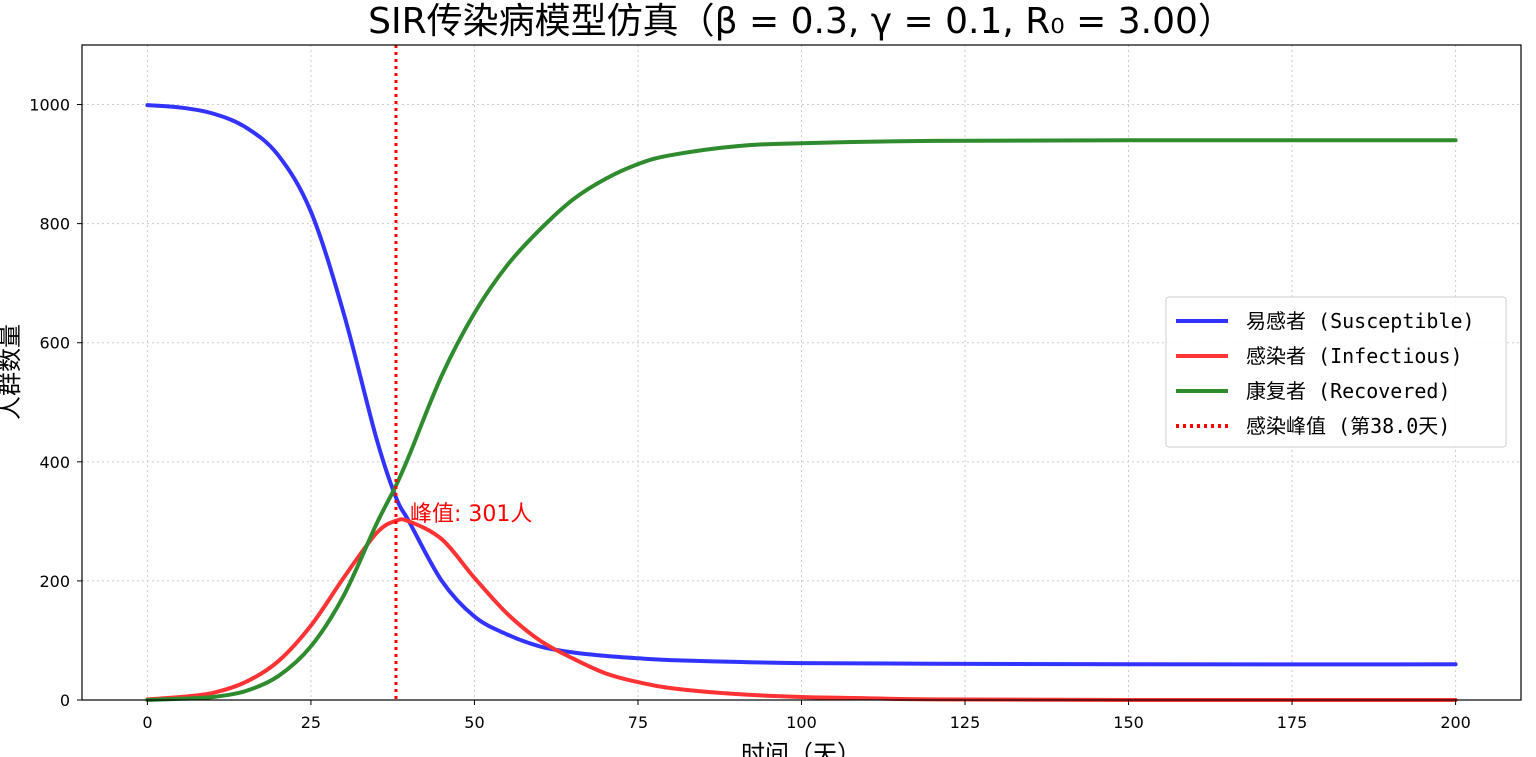 The width and height of the screenshot is (1536, 757). Describe the element at coordinates (54, 224) in the screenshot. I see `y-tick-label: 800` at that location.